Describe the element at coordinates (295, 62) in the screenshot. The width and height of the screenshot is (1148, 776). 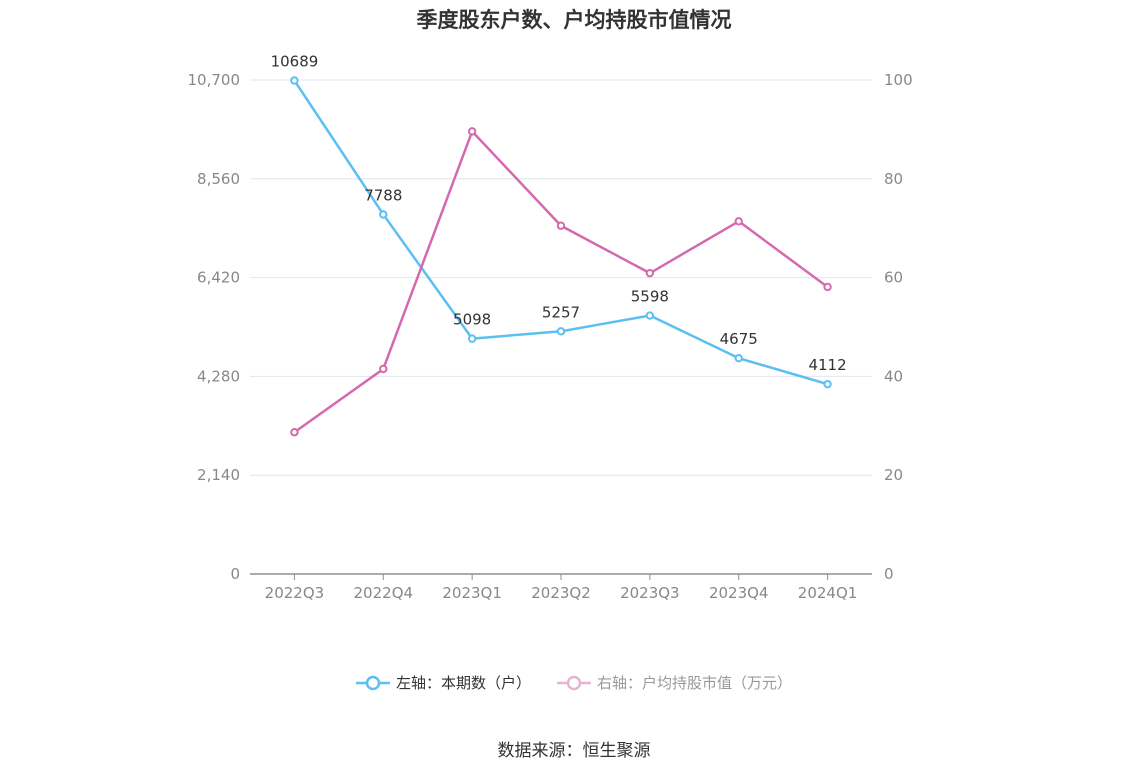
I see `data-label: 10689` at that location.